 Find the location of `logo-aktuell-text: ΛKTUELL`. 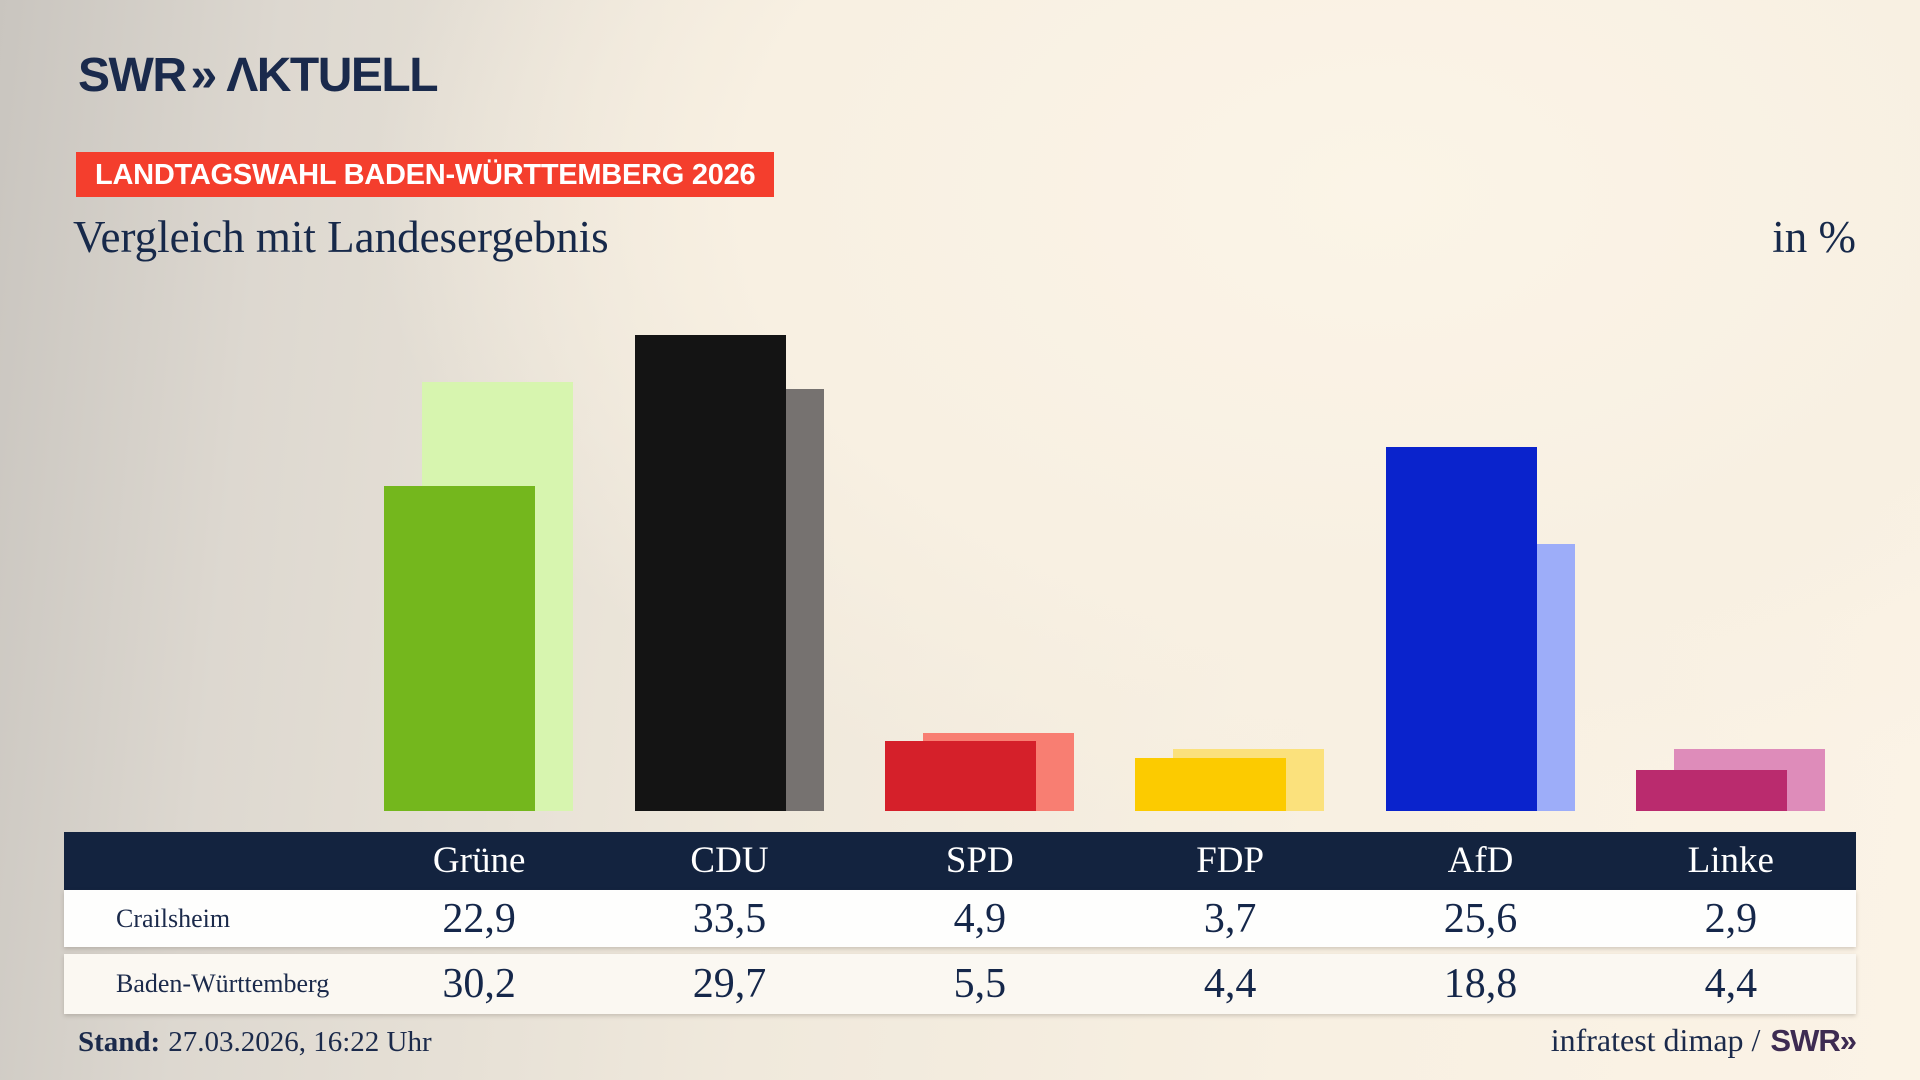

logo-aktuell-text: ΛKTUELL is located at coordinates (332, 75).